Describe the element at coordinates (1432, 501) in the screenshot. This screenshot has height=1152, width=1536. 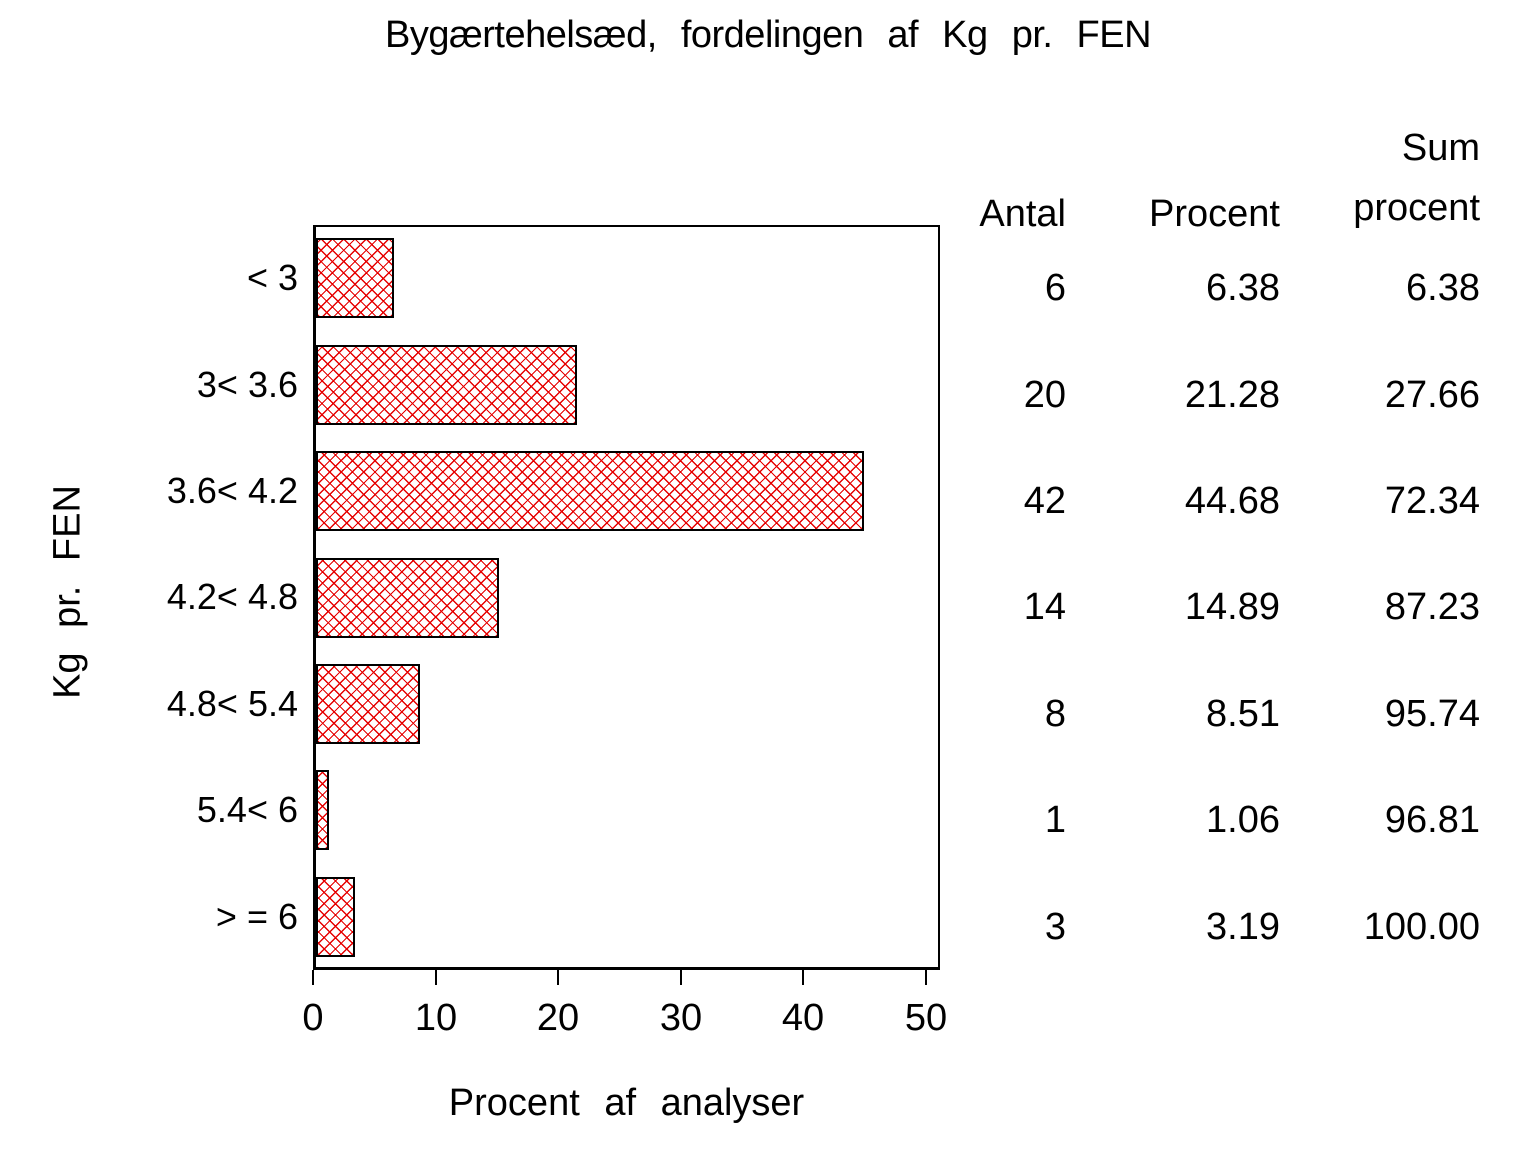
I see `table-cell-sum-row-2: 72.34` at that location.